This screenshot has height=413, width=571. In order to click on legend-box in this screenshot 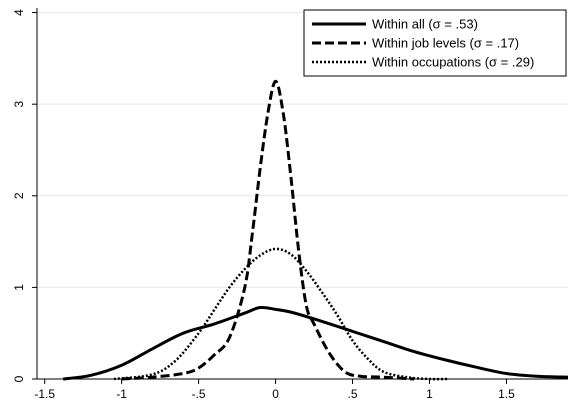, I will do `click(435, 43)`.